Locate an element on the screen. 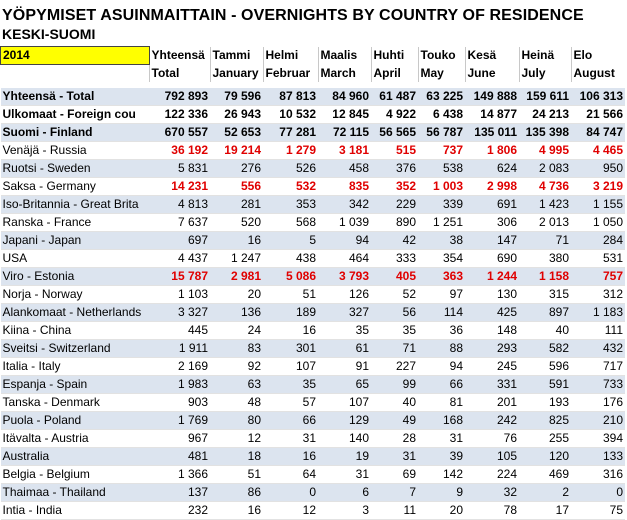  table-row: Japani - Japan 697 16 5 94 42 38 147 71 284 is located at coordinates (312, 240).